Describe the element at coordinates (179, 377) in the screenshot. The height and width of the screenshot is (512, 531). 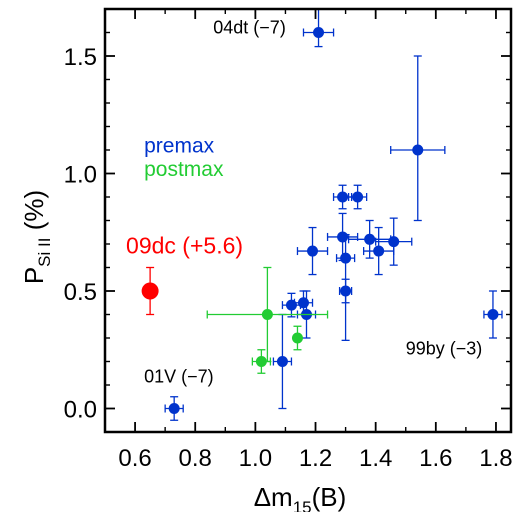
I see `point-annotation: 01V (−7)` at that location.